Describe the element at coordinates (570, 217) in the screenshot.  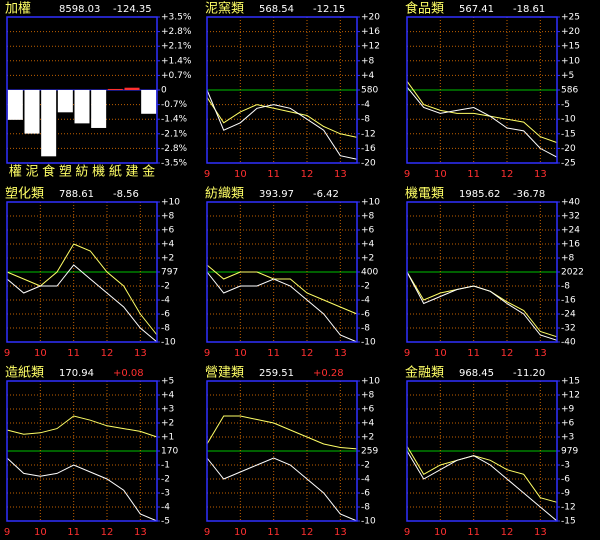
I see `y-tick-label: +32` at that location.